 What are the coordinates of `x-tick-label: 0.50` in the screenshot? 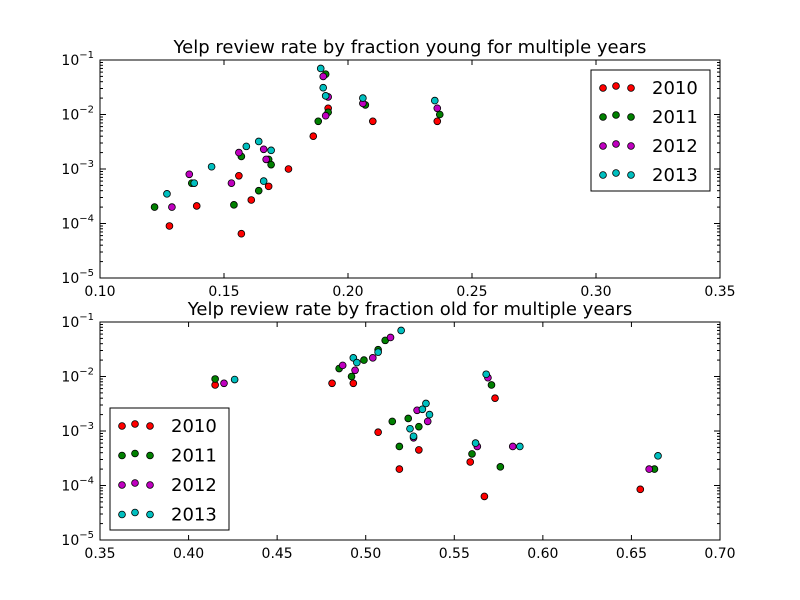 It's located at (365, 554).